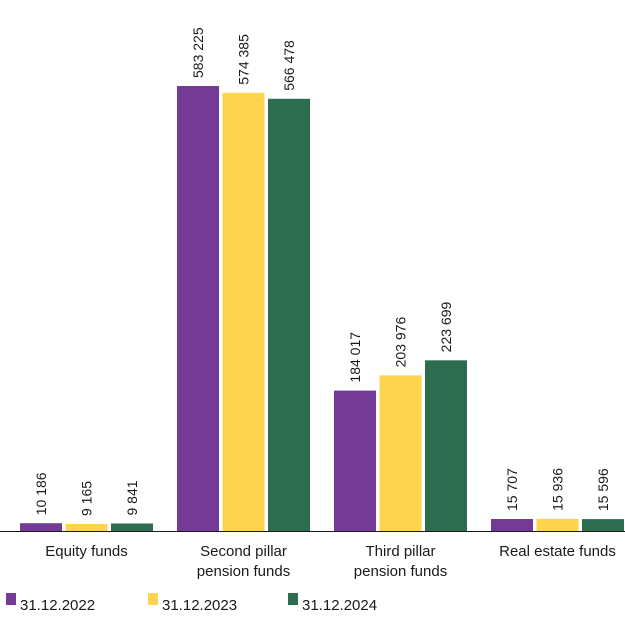 The image size is (625, 618). What do you see at coordinates (198, 52) in the screenshot?
I see `value-label-1-0: 583 225` at bounding box center [198, 52].